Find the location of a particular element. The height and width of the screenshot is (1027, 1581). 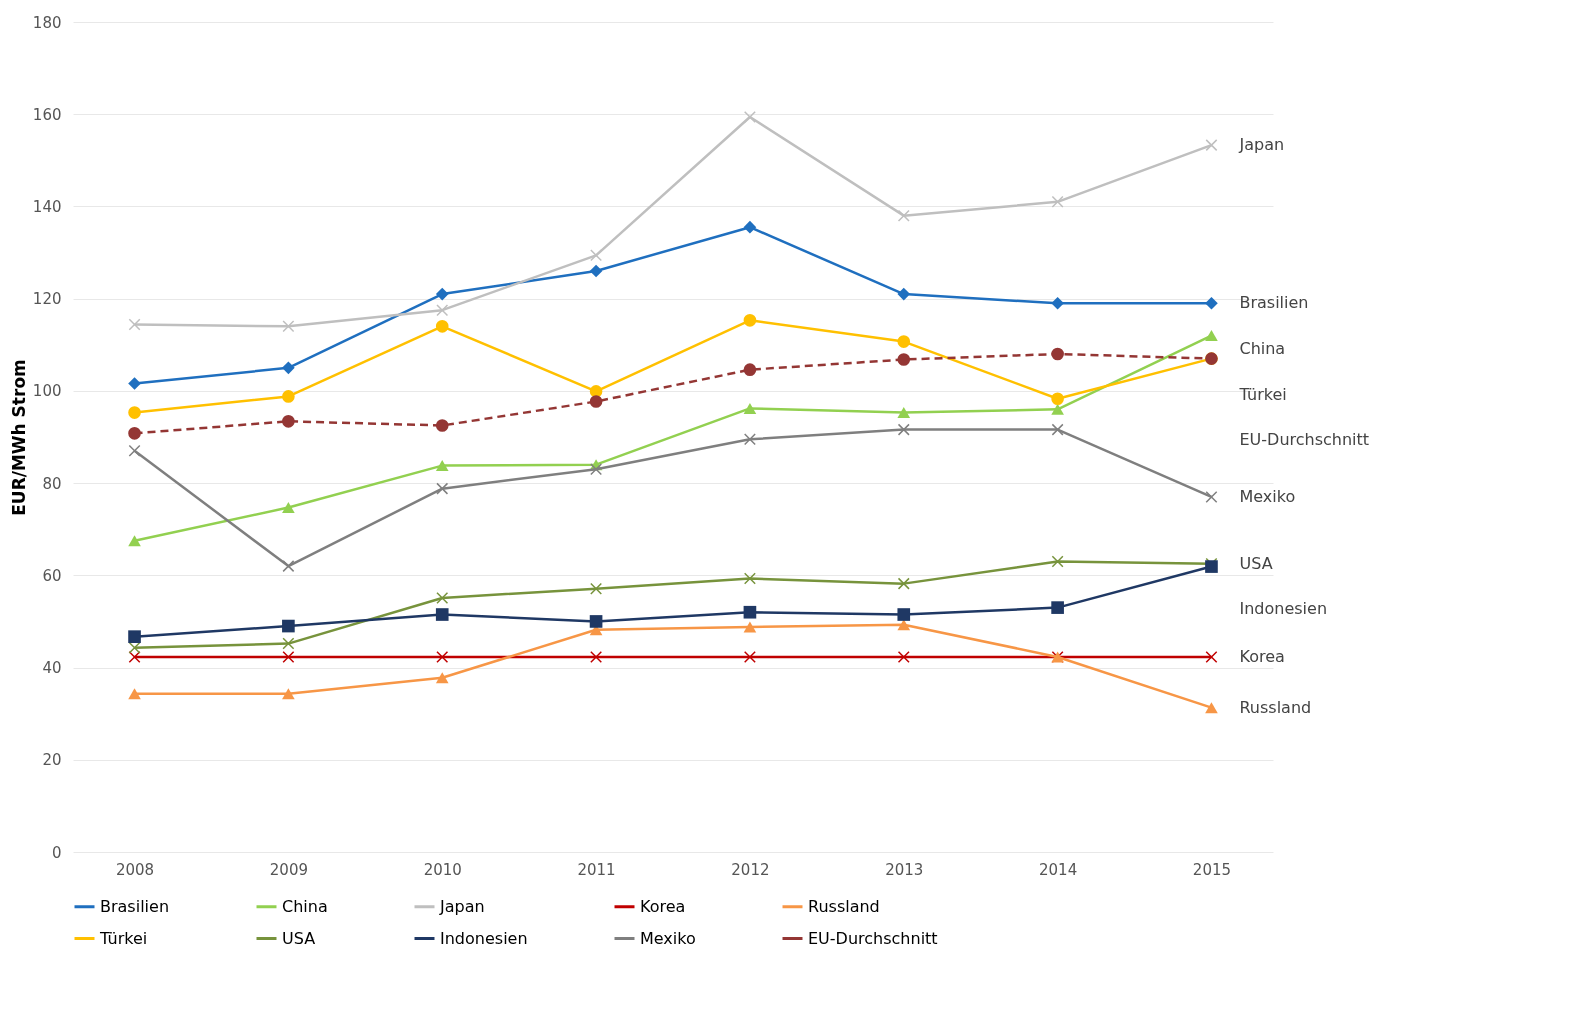

x-tick-label: 2012 is located at coordinates (750, 869).